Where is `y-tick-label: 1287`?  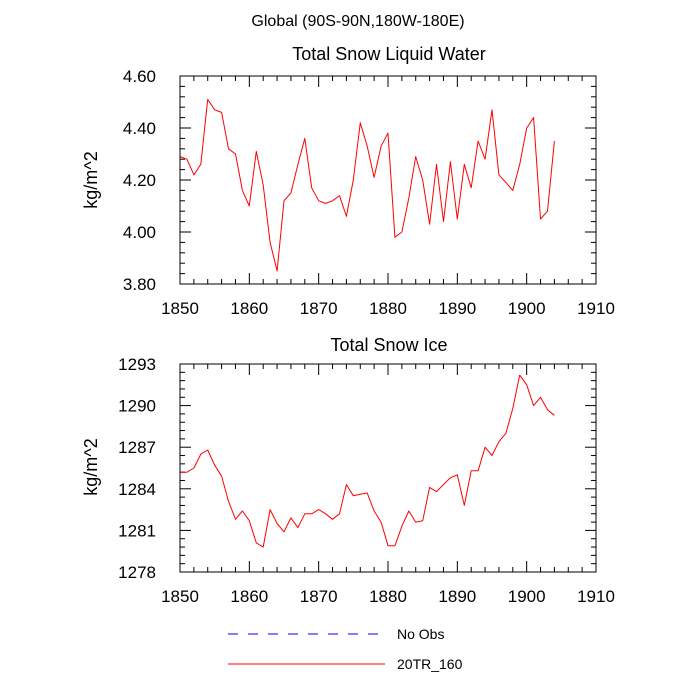 y-tick-label: 1287 is located at coordinates (137, 447).